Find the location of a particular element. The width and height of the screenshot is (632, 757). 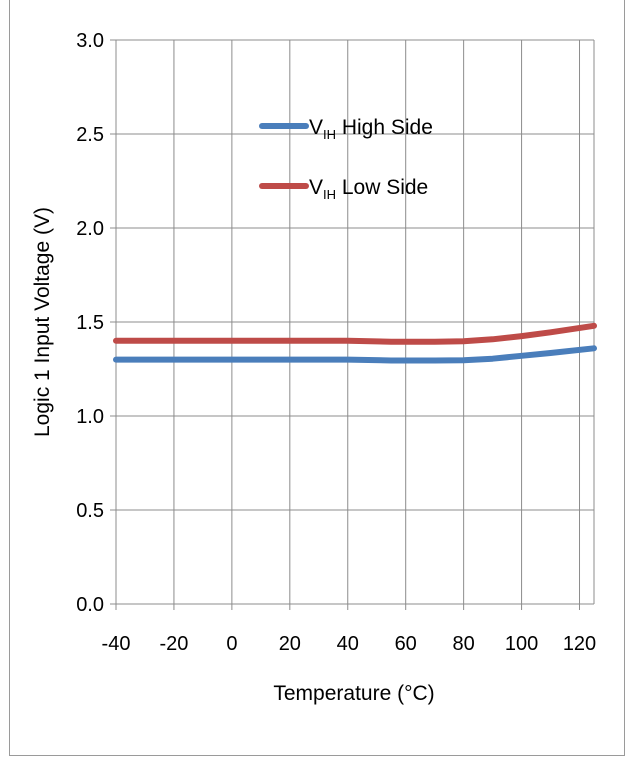

series-line-vih-low-side is located at coordinates (355, 333).